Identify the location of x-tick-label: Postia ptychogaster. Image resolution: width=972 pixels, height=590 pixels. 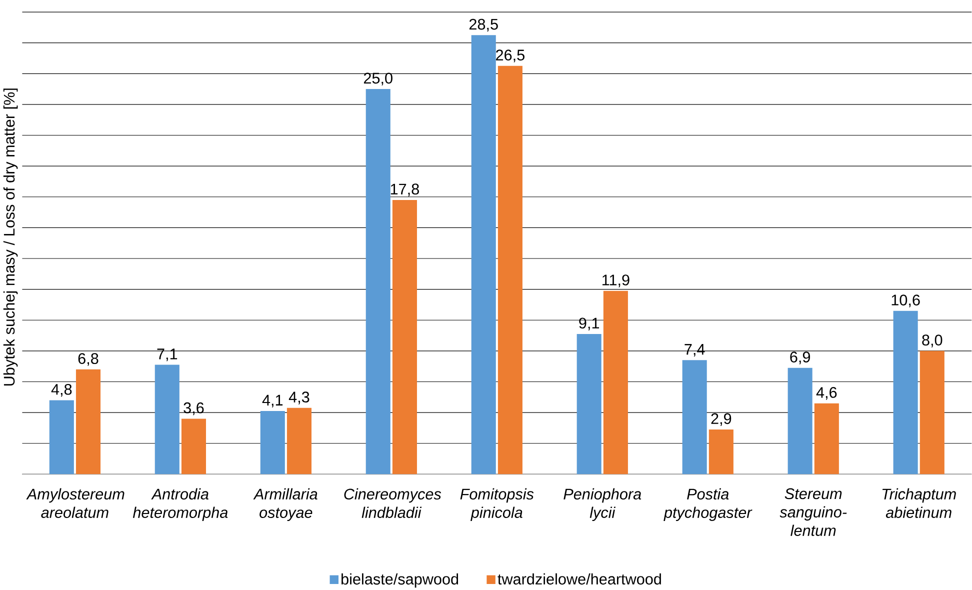
(708, 504).